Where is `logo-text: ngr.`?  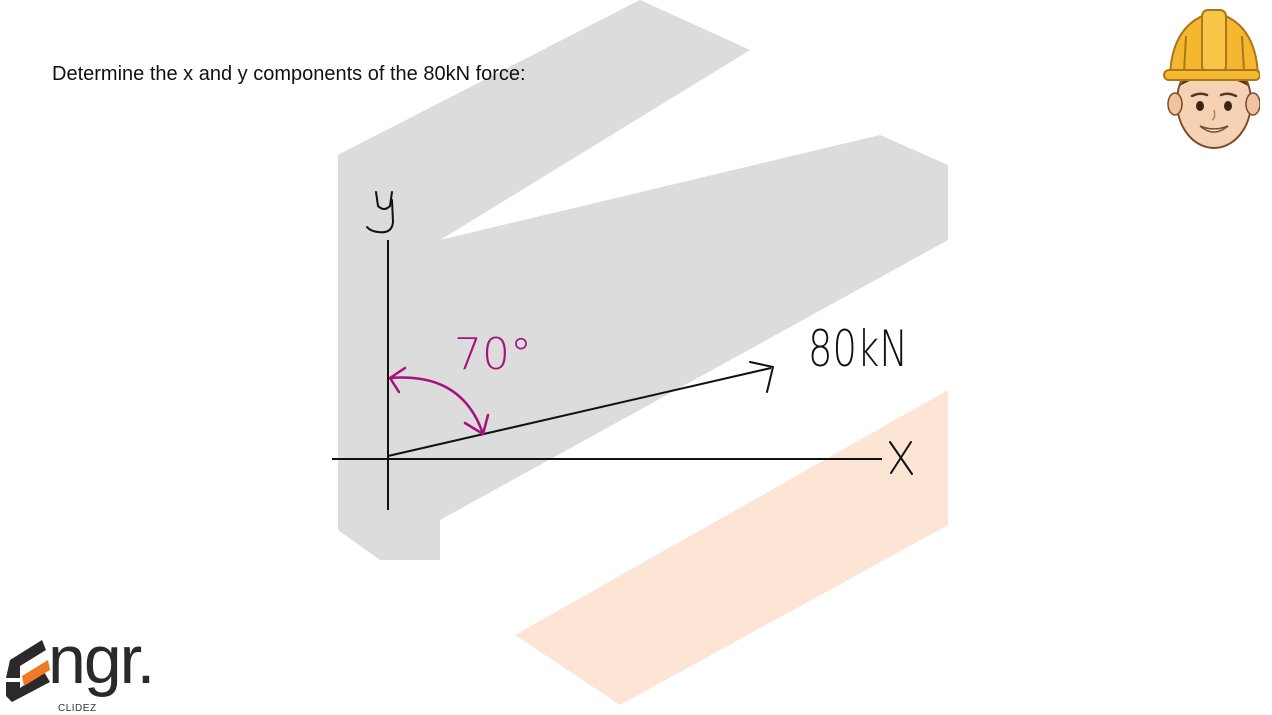
logo-text: ngr. is located at coordinates (101, 660).